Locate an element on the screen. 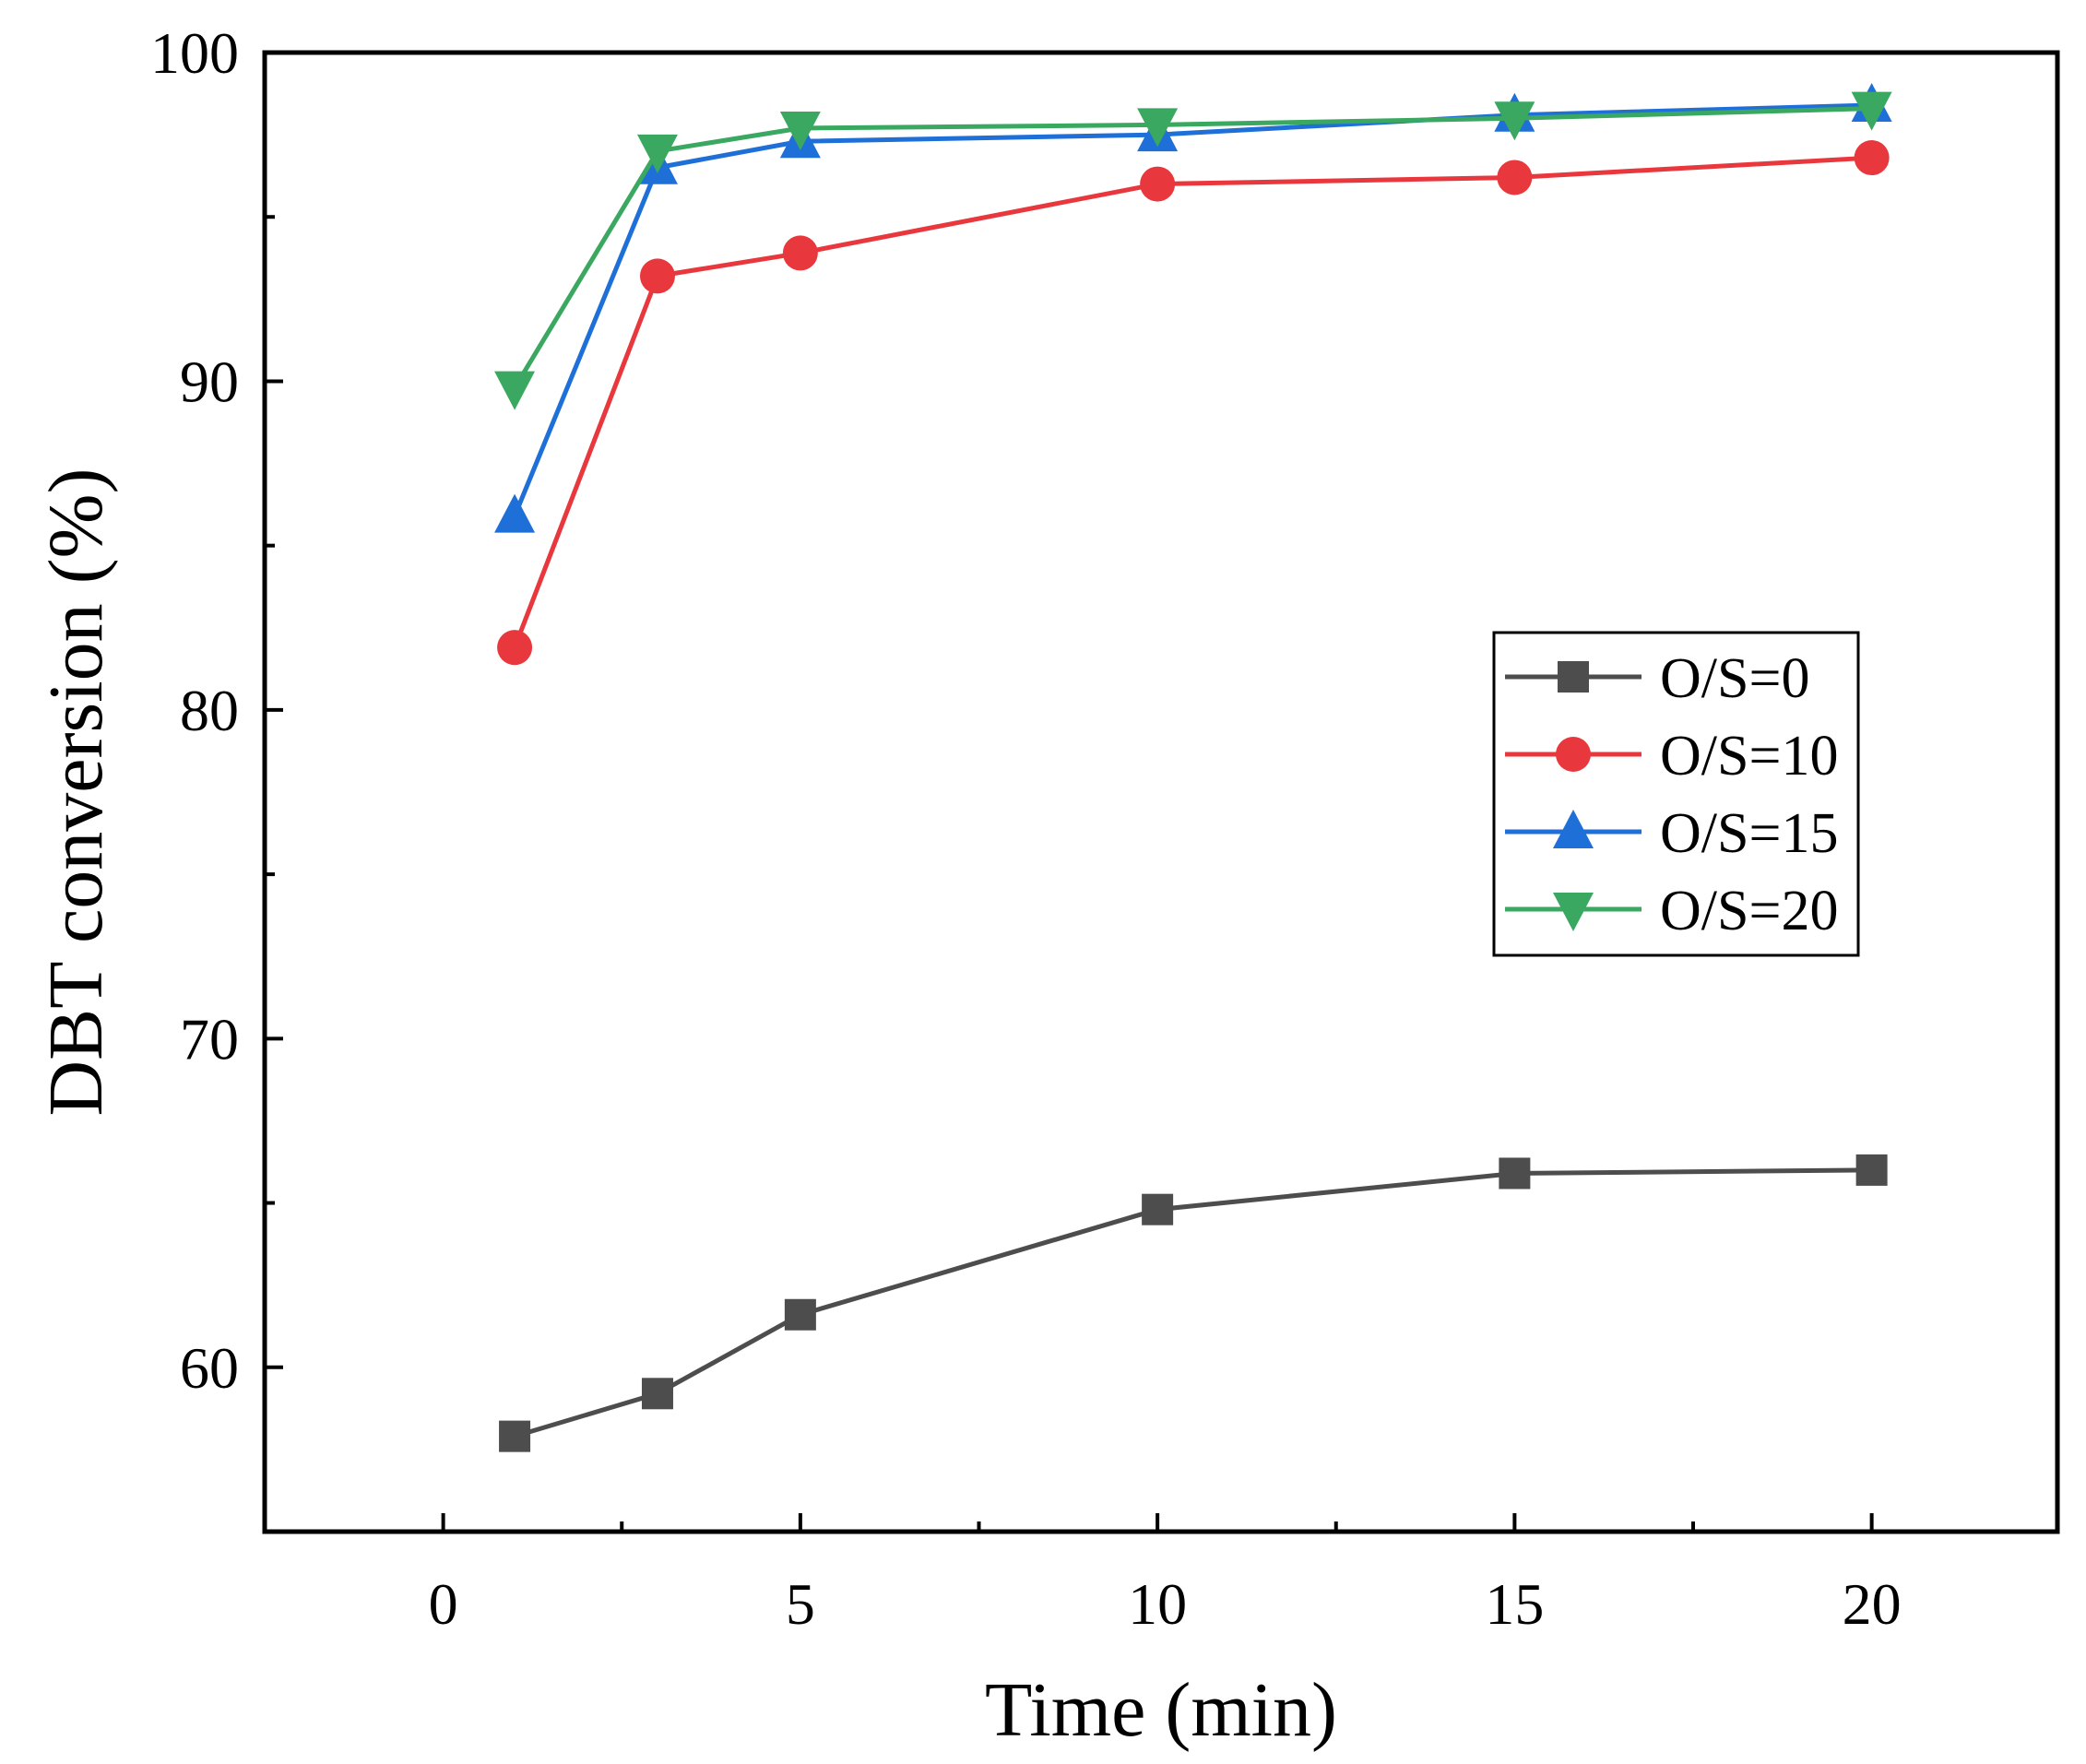 The image size is (2086, 1764). legend: O/S=0 O/S=10 O/S=15 O/S=20 is located at coordinates (1676, 794).